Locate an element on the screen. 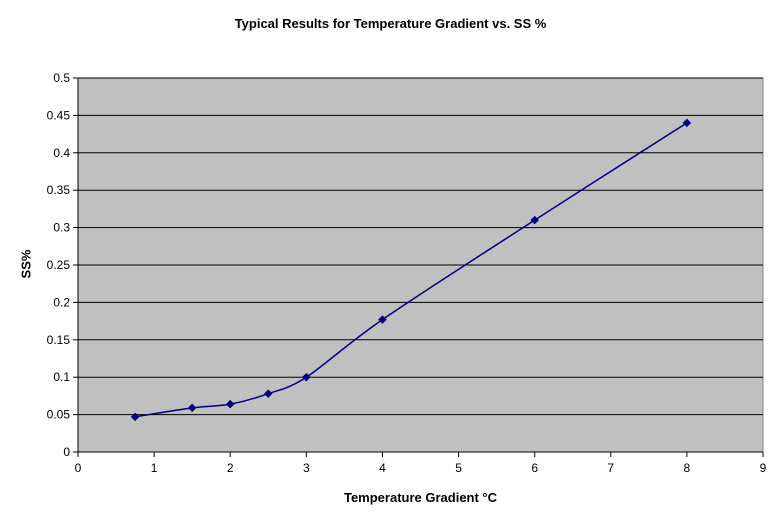  y-tick-label: 0.45 is located at coordinates (59, 115).